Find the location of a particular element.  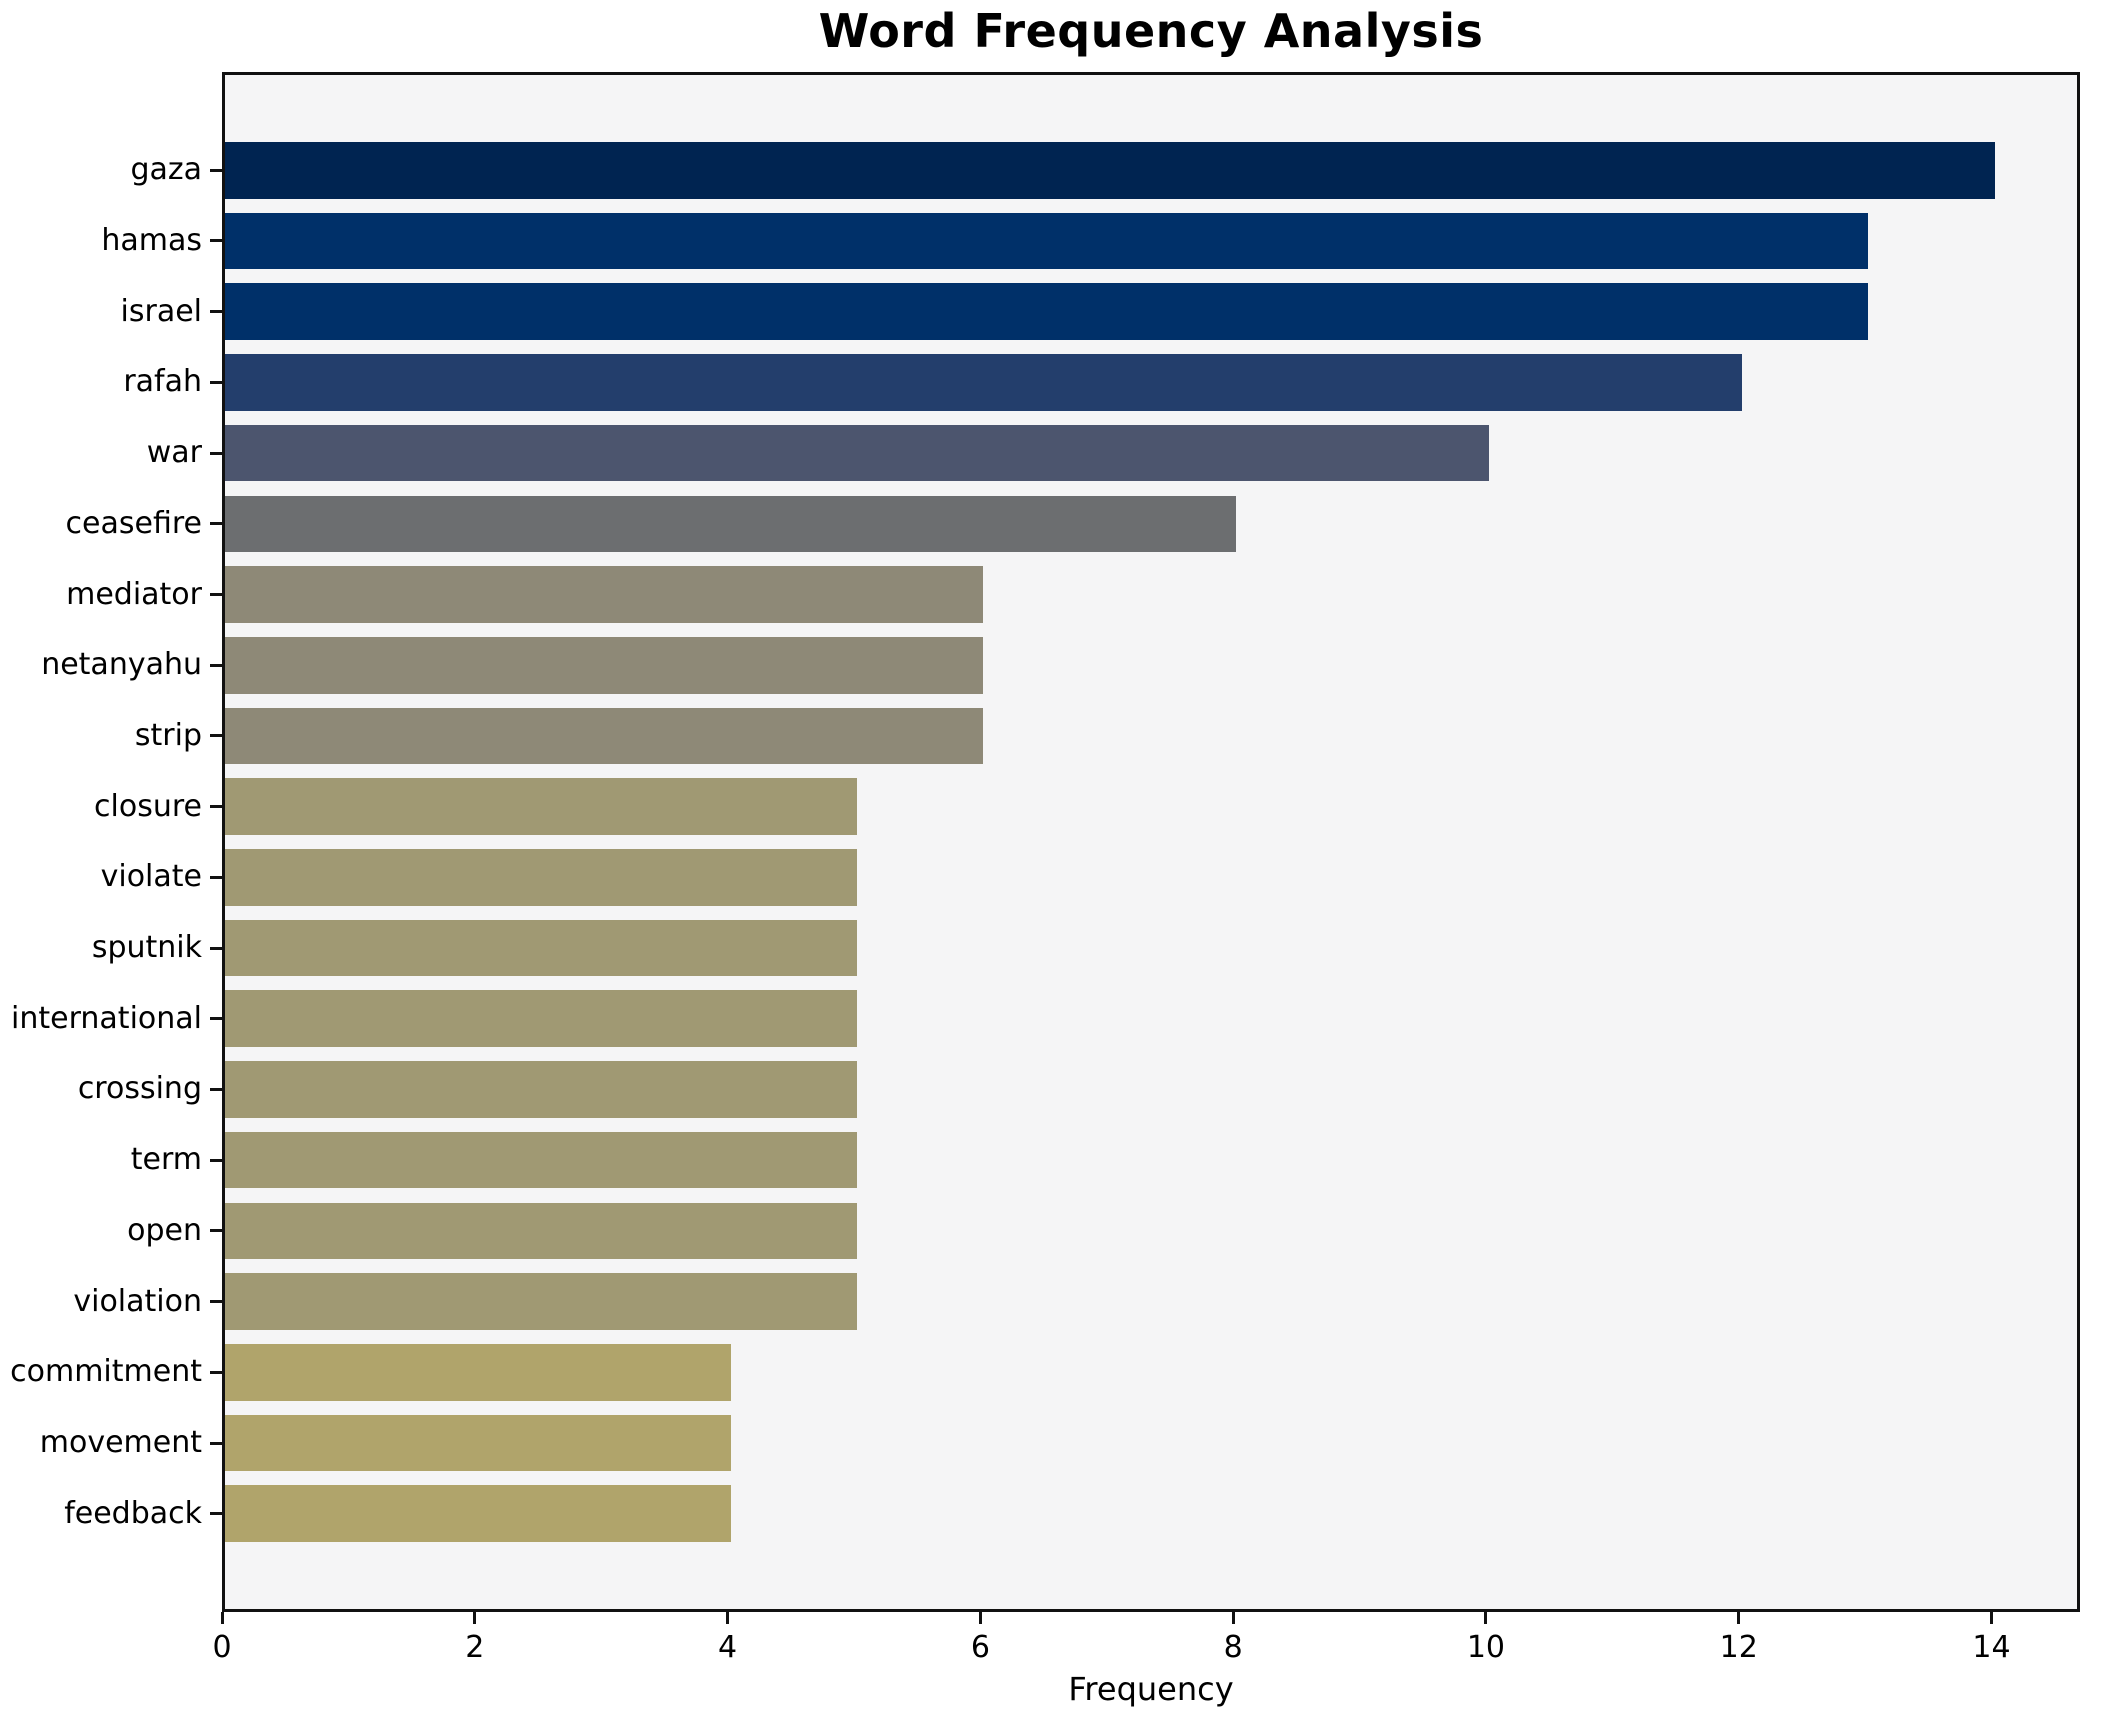

bar-violate is located at coordinates (541, 877).